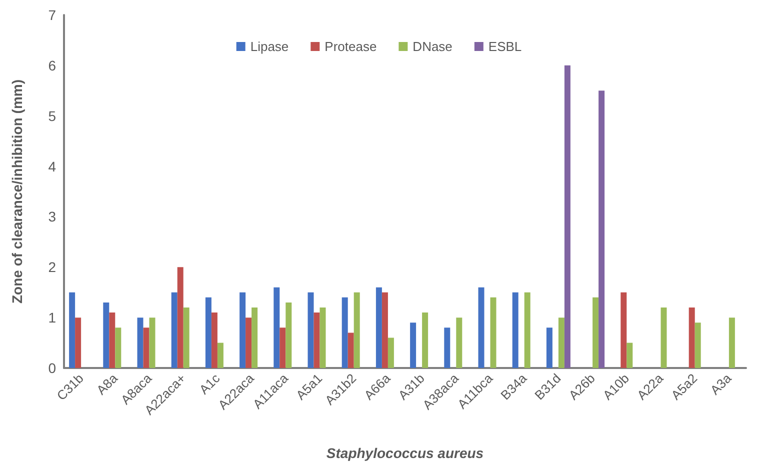  What do you see at coordinates (52, 15) in the screenshot?
I see `y-tick-label: 7` at bounding box center [52, 15].